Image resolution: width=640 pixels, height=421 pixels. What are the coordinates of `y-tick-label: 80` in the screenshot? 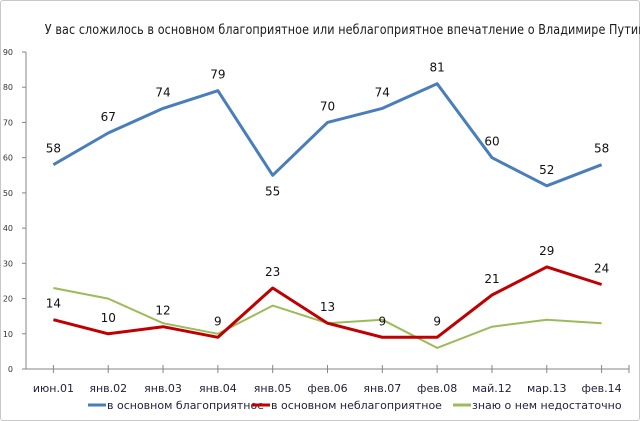 It's located at (8, 87).